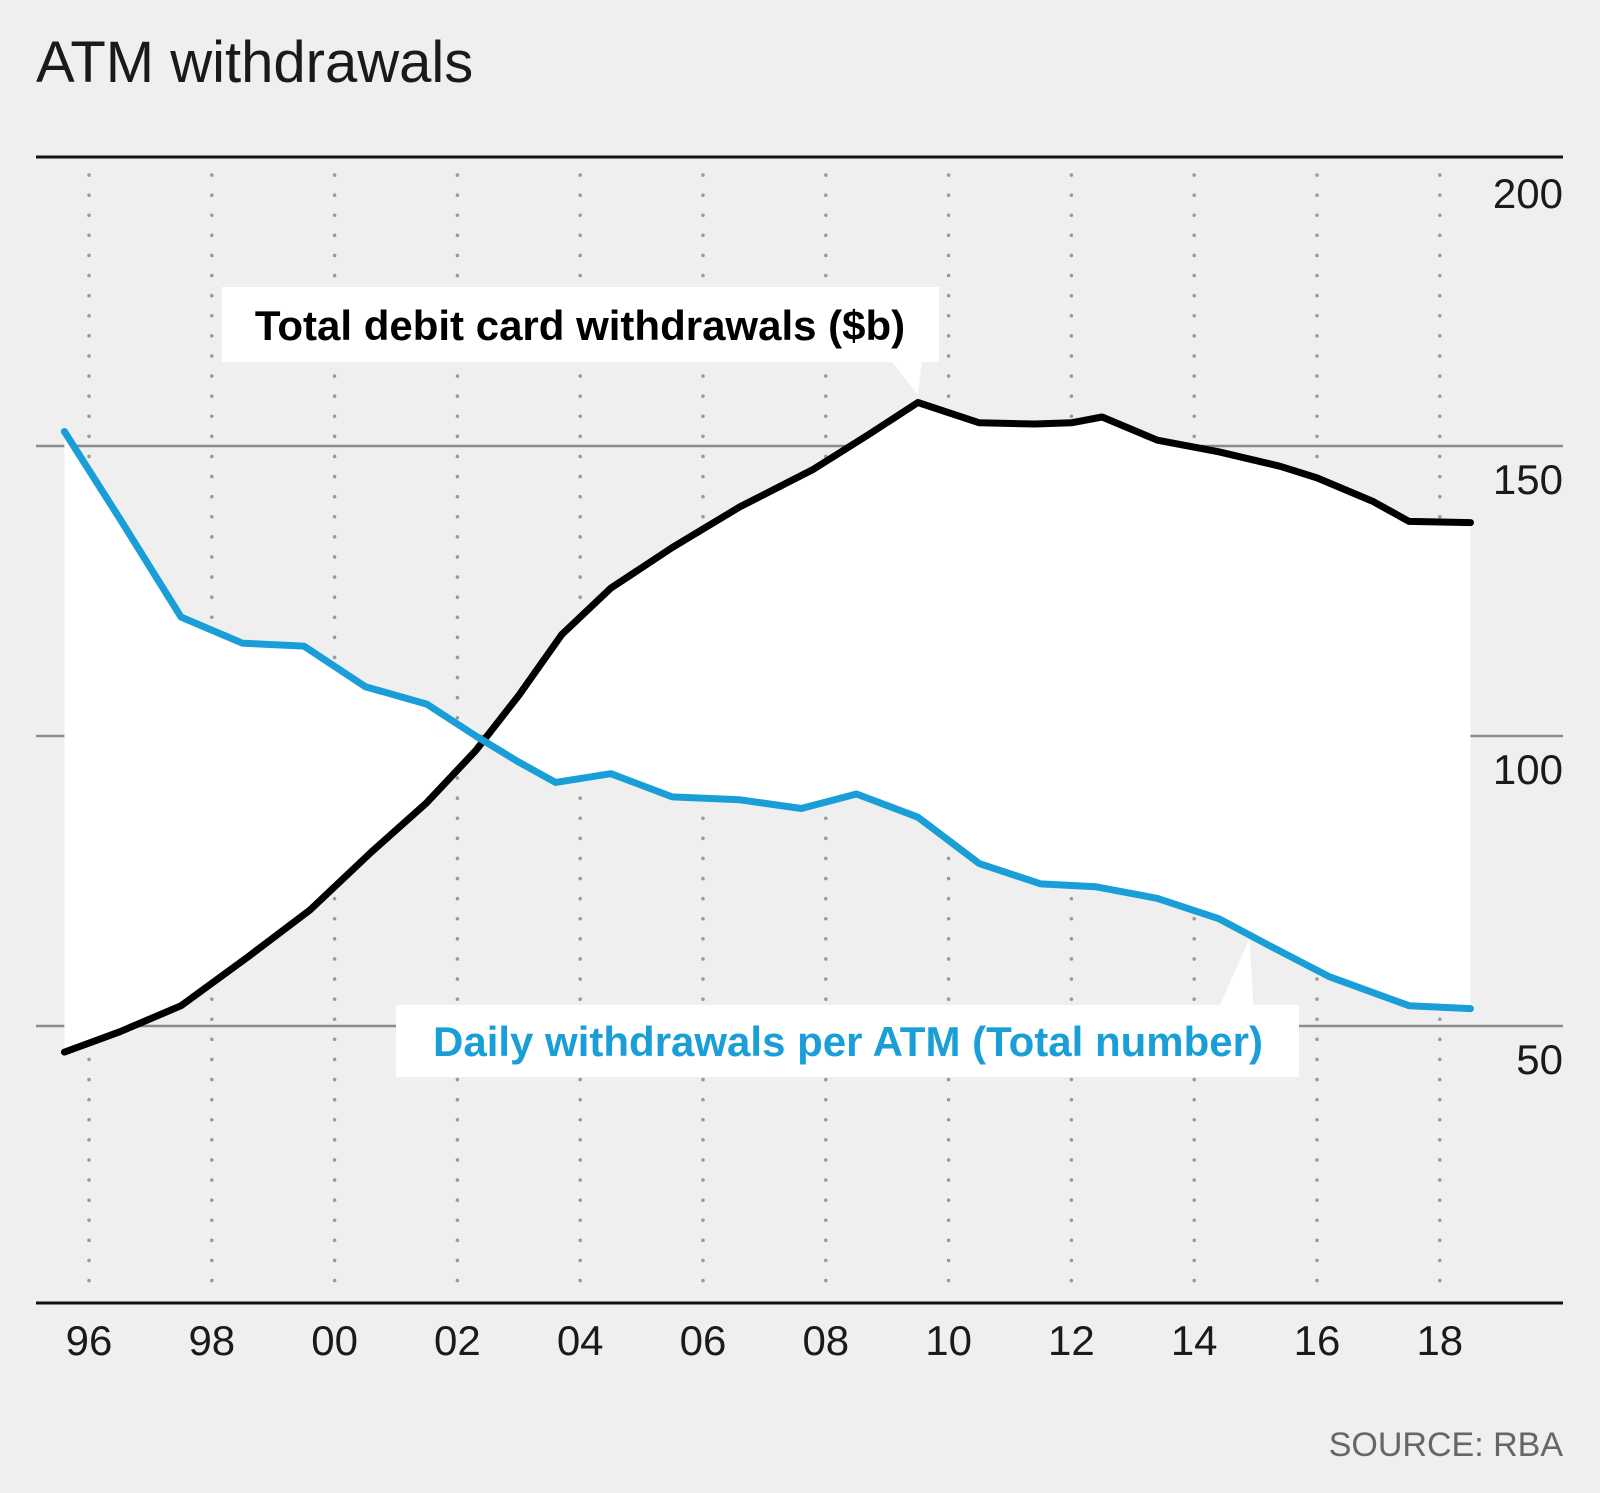 This screenshot has width=1600, height=1493. What do you see at coordinates (906, 378) in the screenshot?
I see `annotation-pointer-total` at bounding box center [906, 378].